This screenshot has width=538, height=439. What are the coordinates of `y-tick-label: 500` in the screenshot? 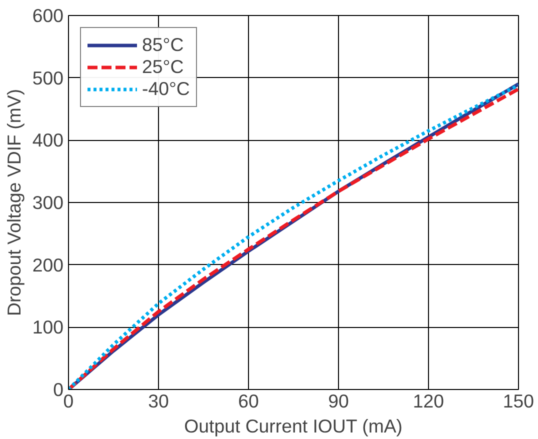 It's located at (48, 77).